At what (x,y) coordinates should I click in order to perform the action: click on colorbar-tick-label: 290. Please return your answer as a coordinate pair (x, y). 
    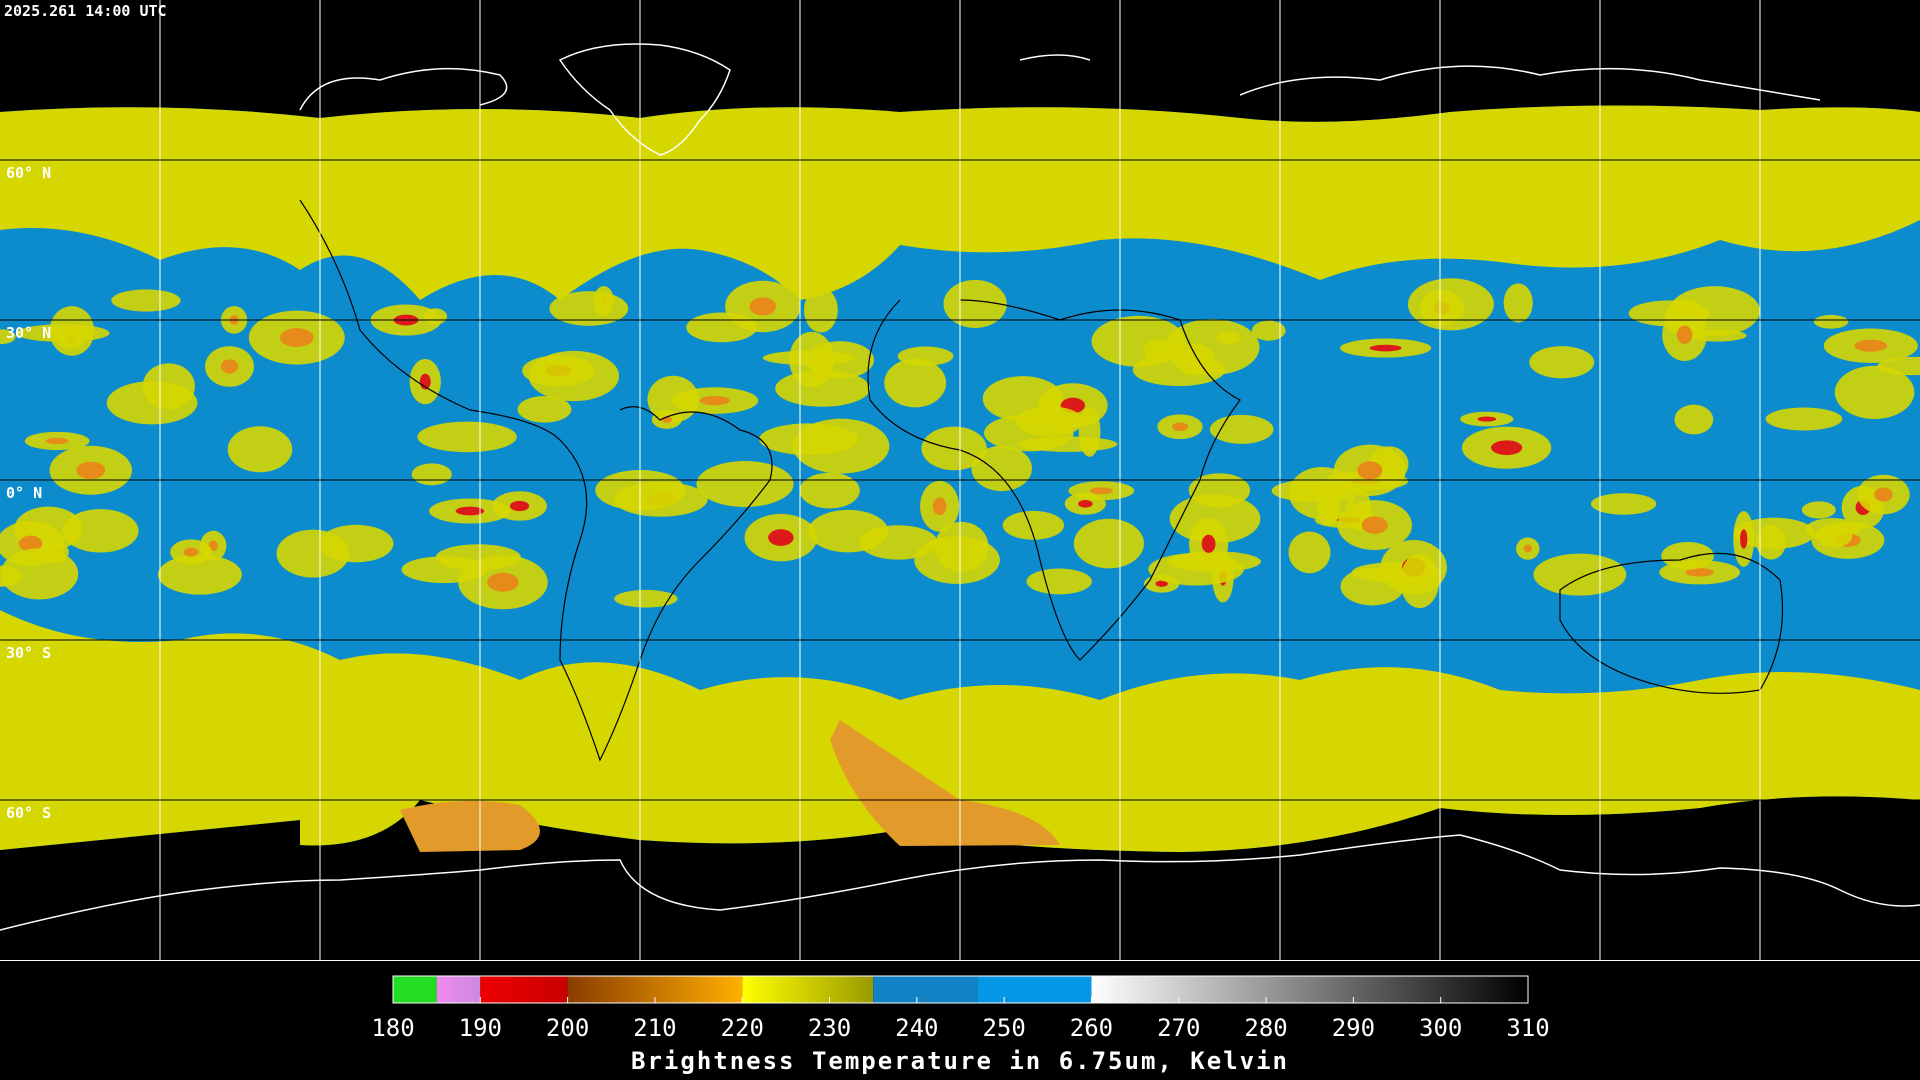
    Looking at the image, I should click on (1353, 1028).